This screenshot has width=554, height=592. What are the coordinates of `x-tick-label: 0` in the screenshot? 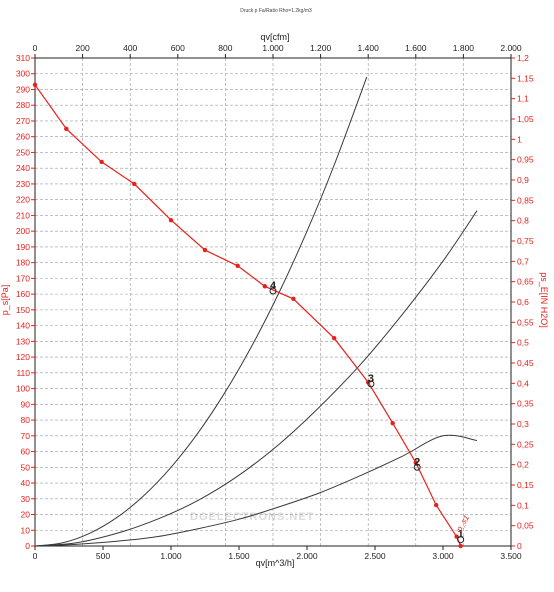 It's located at (35, 556).